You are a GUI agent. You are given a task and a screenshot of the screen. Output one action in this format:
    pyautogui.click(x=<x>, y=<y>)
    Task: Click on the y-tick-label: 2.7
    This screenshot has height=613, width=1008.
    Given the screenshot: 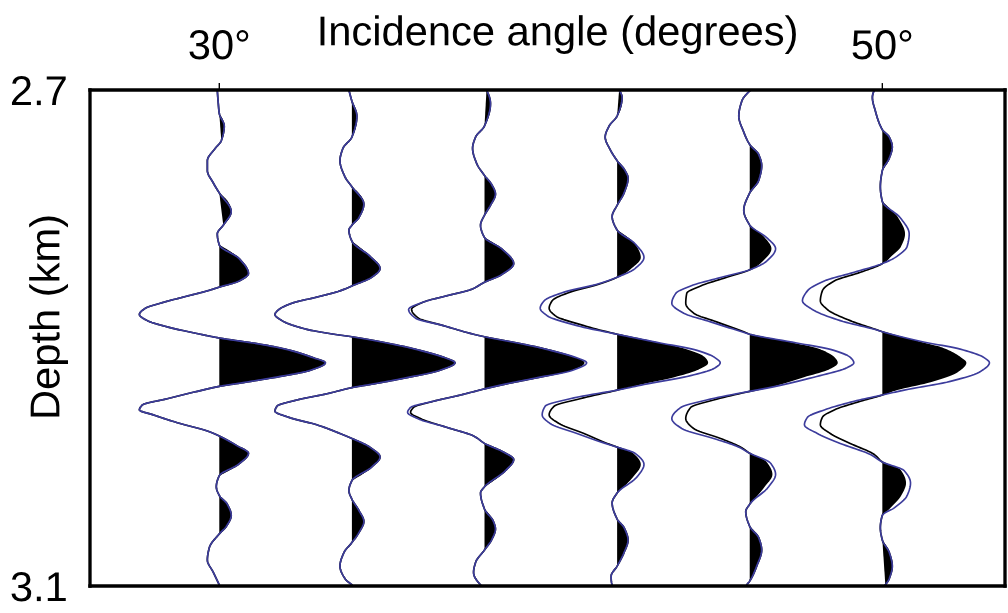 What is the action you would take?
    pyautogui.click(x=38, y=91)
    